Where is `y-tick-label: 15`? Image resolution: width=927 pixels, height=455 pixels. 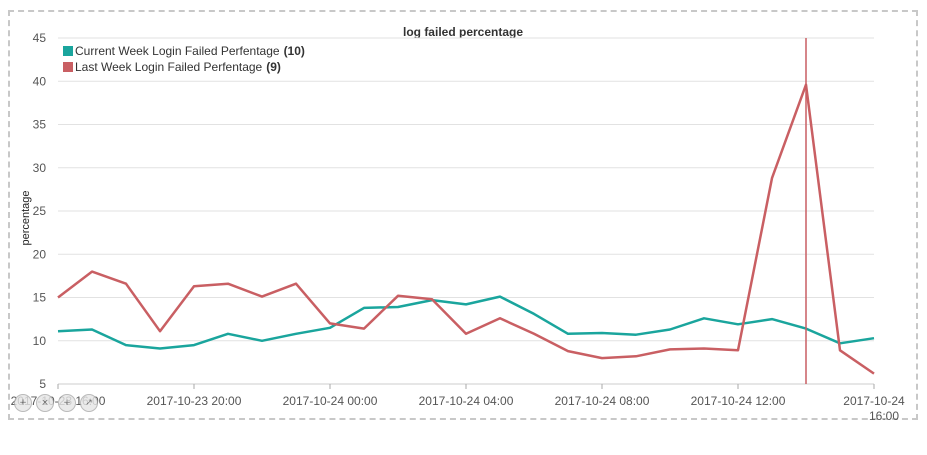
y-tick-label: 15 is located at coordinates (40, 298).